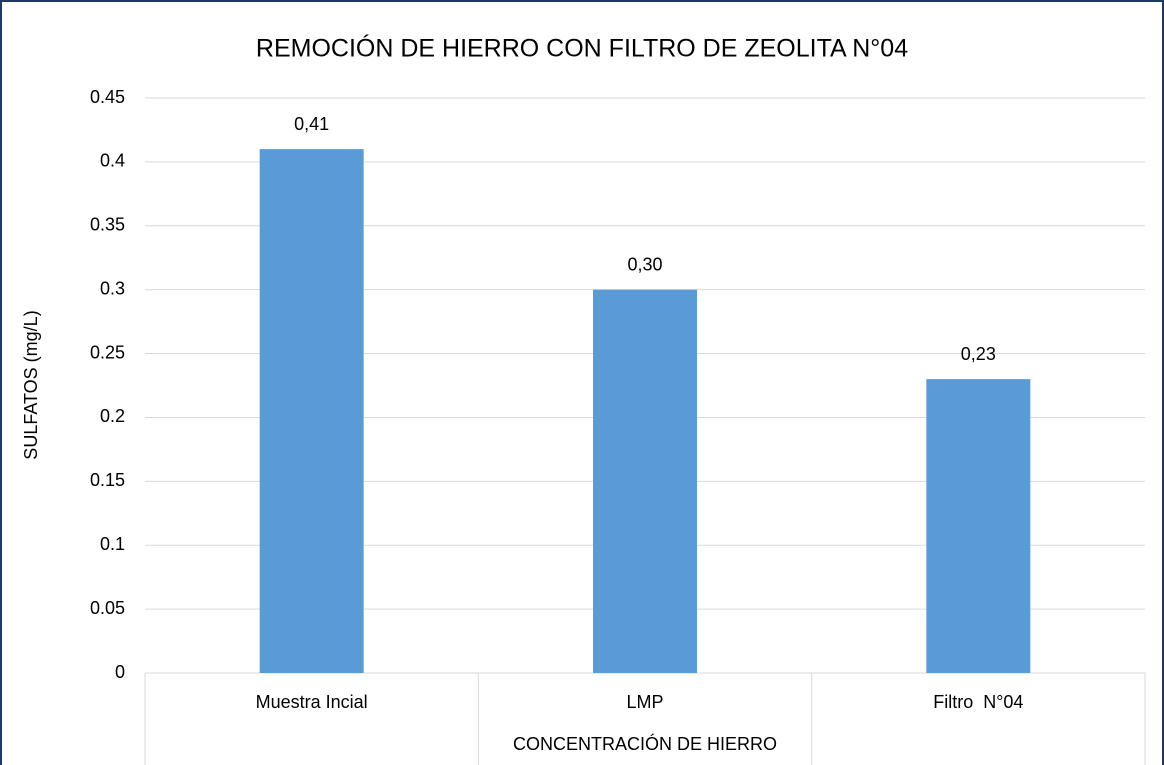  I want to click on x-tick-label: Filtro N°04, so click(978, 702).